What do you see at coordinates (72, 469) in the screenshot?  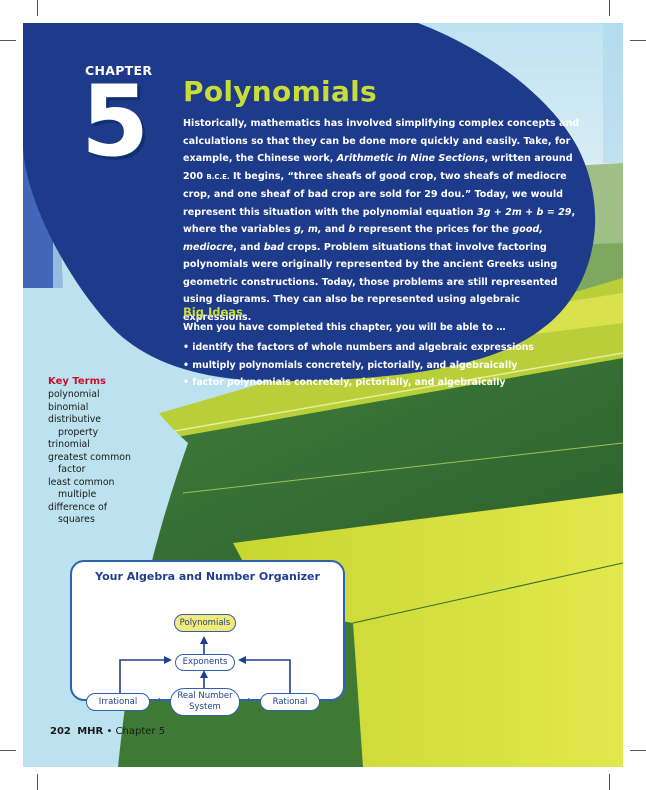 I see `list-item: factor` at bounding box center [72, 469].